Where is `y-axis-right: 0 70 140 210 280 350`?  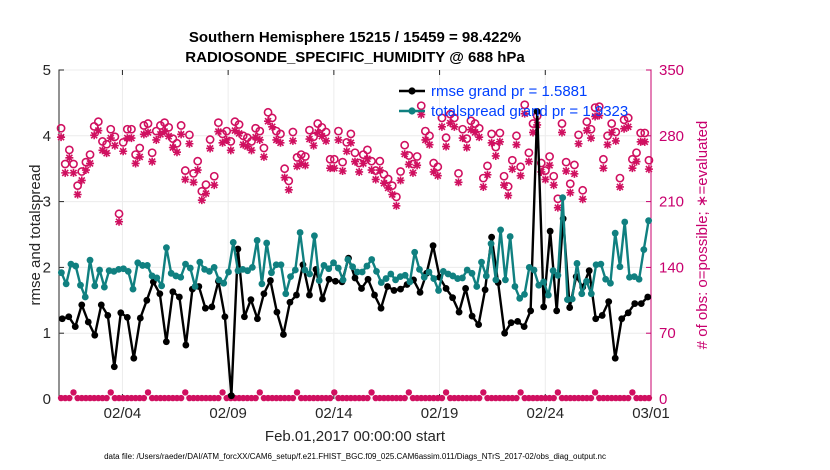
y-axis-right: 0 70 140 210 280 350 is located at coordinates (665, 235).